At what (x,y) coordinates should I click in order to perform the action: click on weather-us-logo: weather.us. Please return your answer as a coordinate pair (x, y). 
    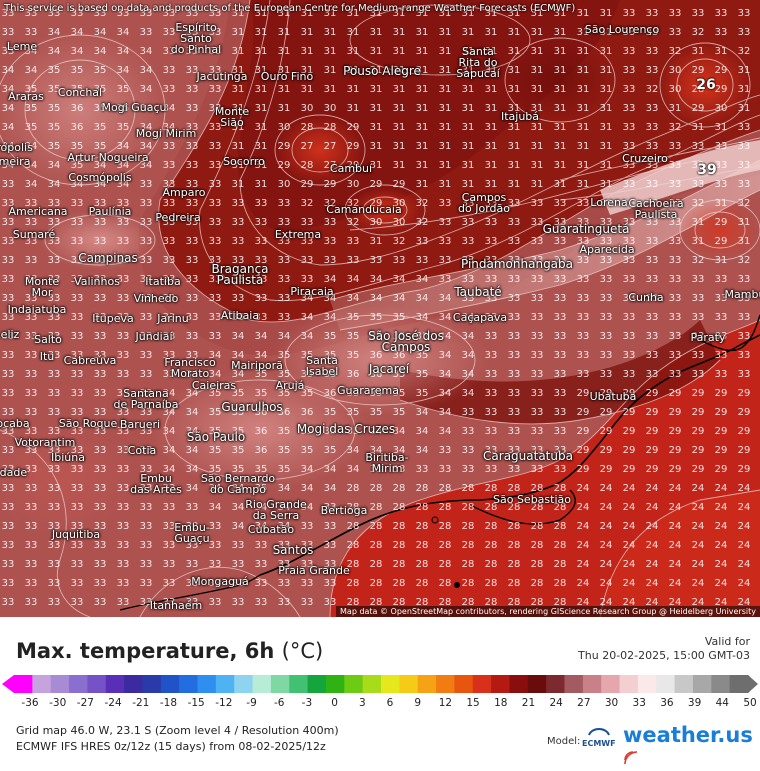
    Looking at the image, I should click on (691, 747).